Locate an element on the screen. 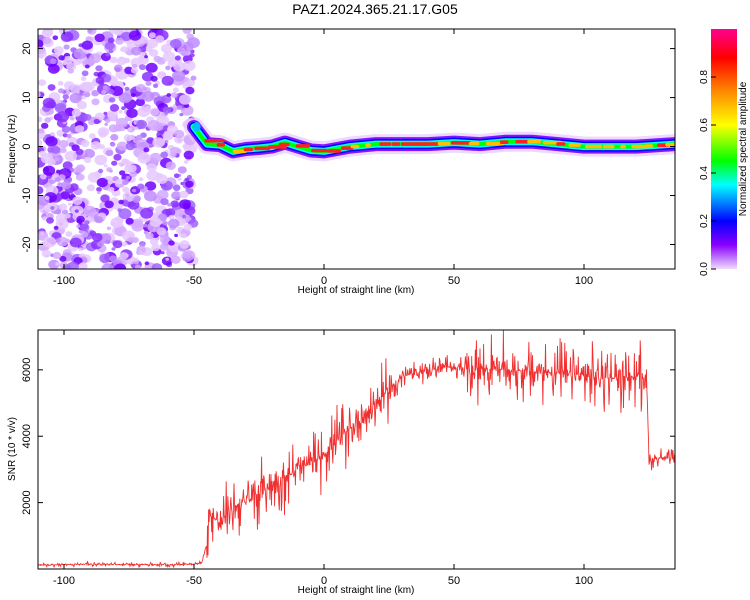 This screenshot has height=600, width=750. y-tick-label: 20 is located at coordinates (27, 48).